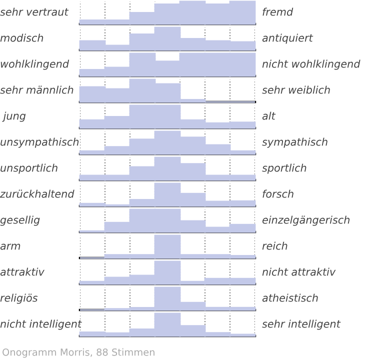  Describe the element at coordinates (34, 12) in the screenshot. I see `y-axis-title: sehr vertraut` at that location.